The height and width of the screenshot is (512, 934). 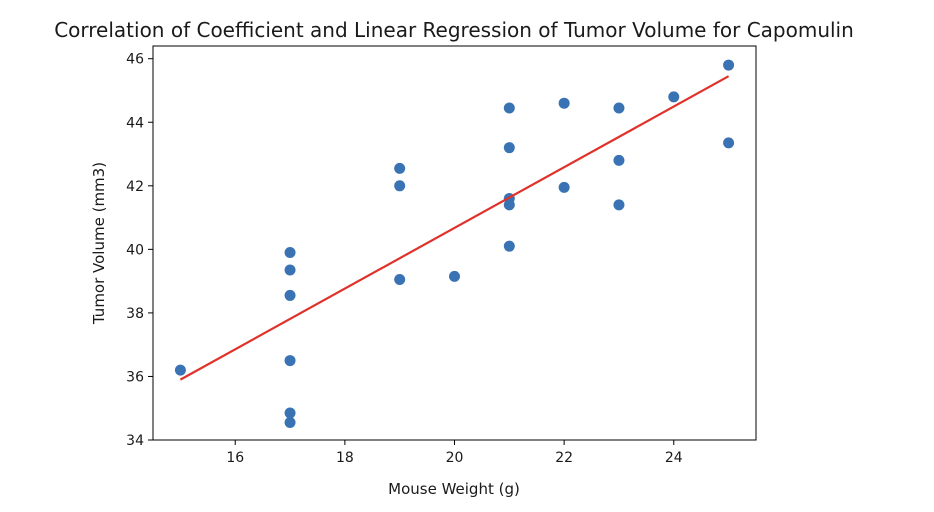 I want to click on y-tick-label: 38, so click(x=135, y=314).